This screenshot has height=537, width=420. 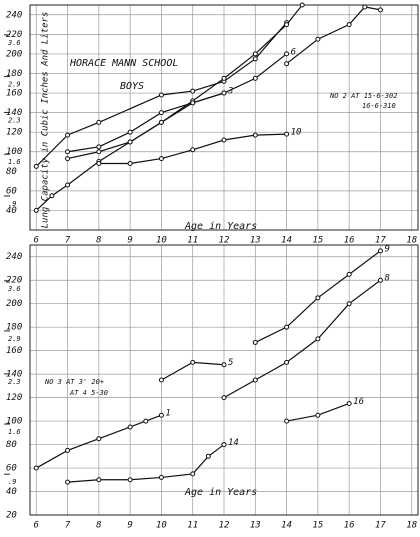 What do you see at coordinates (220, 492) in the screenshot?
I see `x-axis-label: Age in Years` at bounding box center [220, 492].